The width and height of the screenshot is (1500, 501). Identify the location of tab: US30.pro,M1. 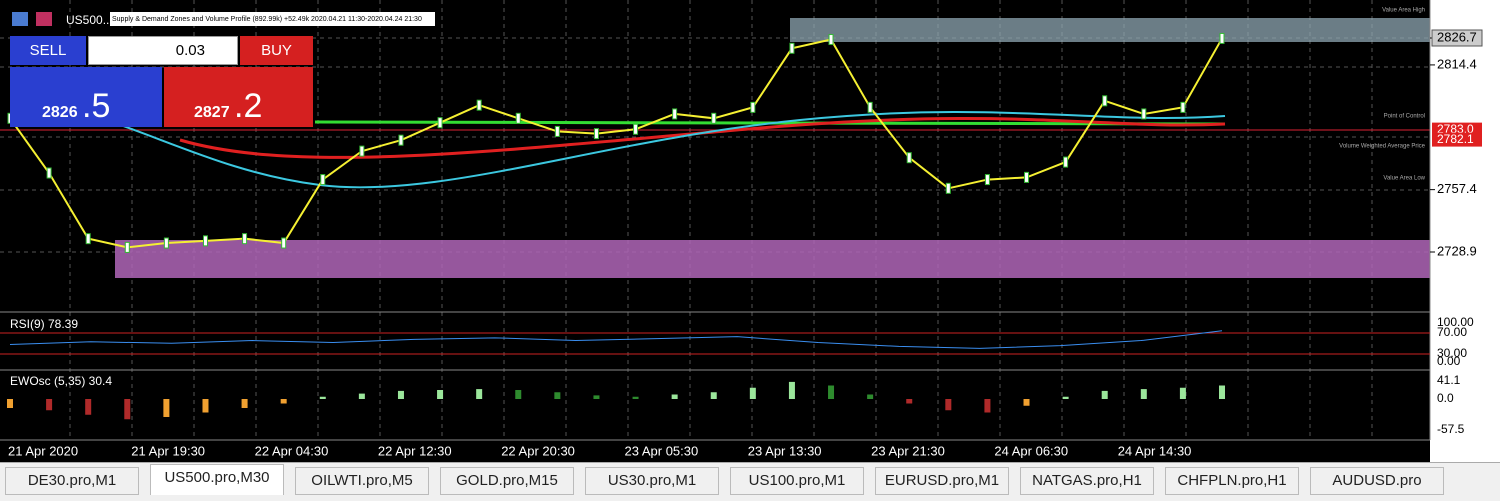
(652, 481).